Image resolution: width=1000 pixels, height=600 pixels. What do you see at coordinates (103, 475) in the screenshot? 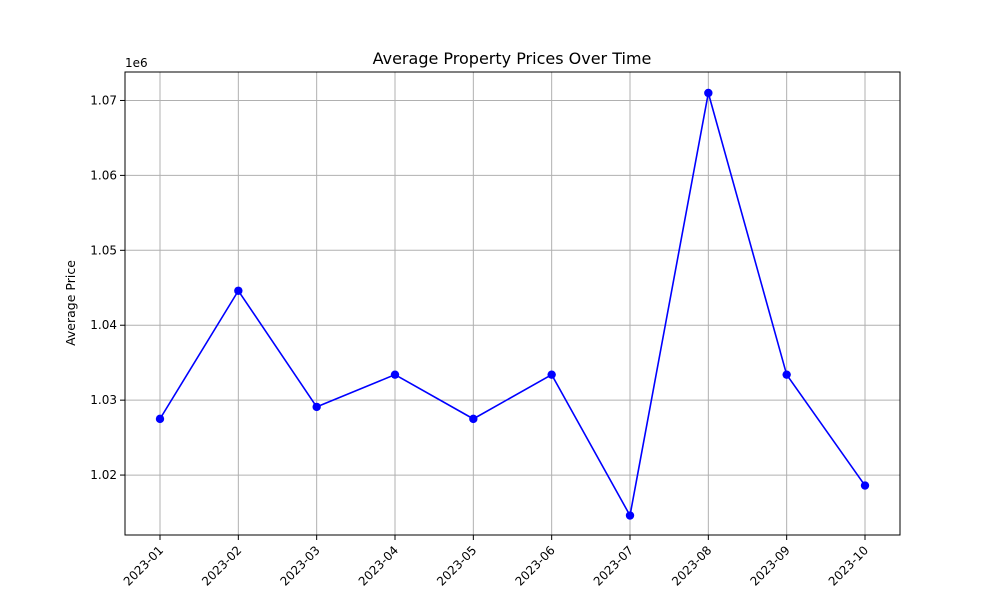
I see `y-tick-label: 1.02` at bounding box center [103, 475].